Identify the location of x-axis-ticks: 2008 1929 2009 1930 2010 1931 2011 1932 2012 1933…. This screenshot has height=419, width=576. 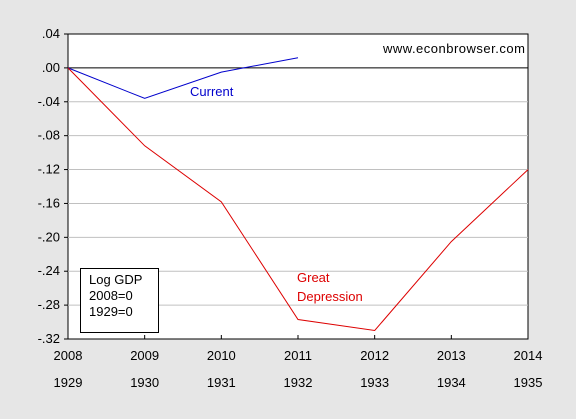
(298, 362).